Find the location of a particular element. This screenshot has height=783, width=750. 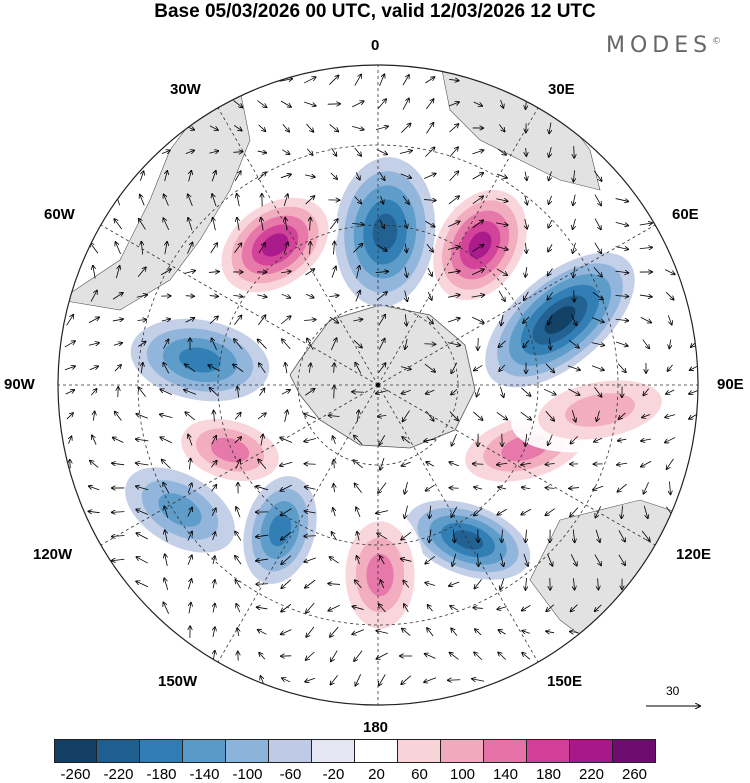

colorbar-tick-label: -260 is located at coordinates (75, 774).